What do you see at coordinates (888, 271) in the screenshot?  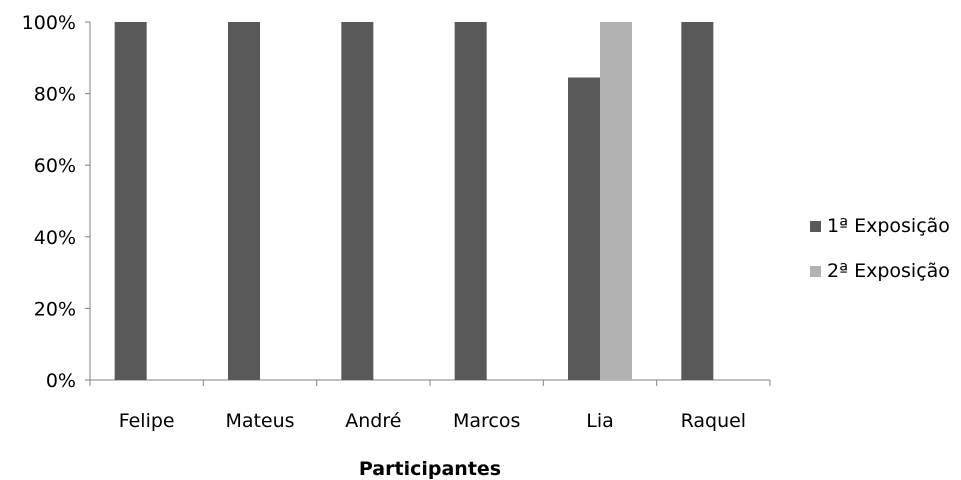 I see `legend-label: 2ª Exposição` at bounding box center [888, 271].